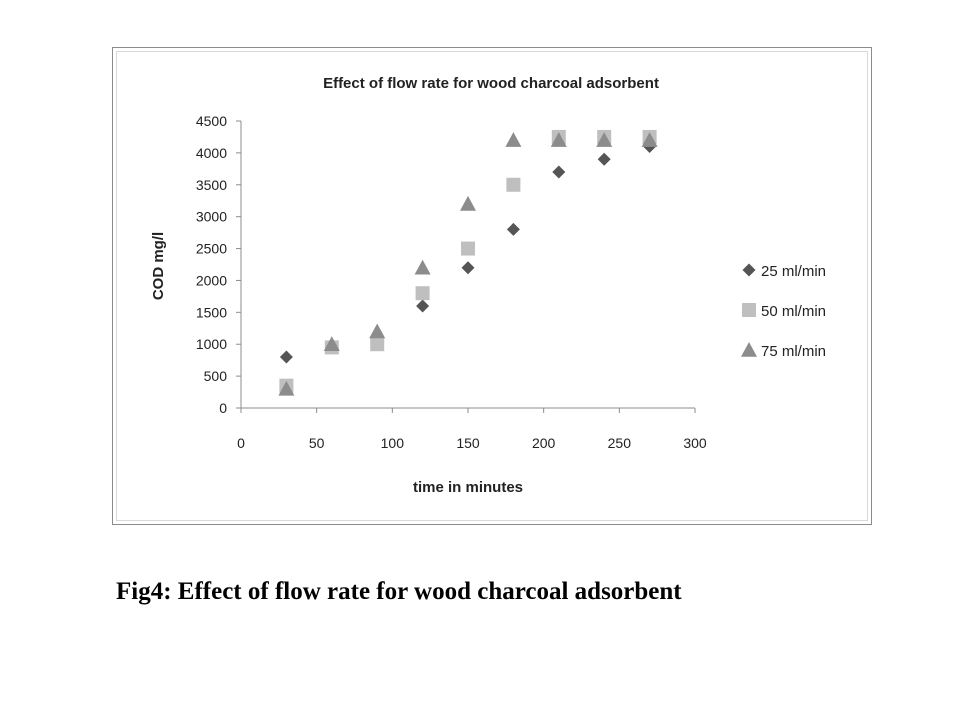 The image size is (960, 720). What do you see at coordinates (211, 249) in the screenshot?
I see `y-tick-label: 2500` at bounding box center [211, 249].